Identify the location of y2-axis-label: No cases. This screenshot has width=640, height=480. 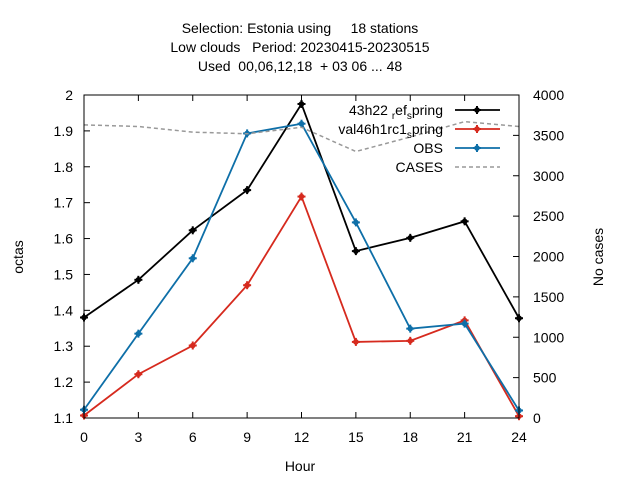
(598, 257).